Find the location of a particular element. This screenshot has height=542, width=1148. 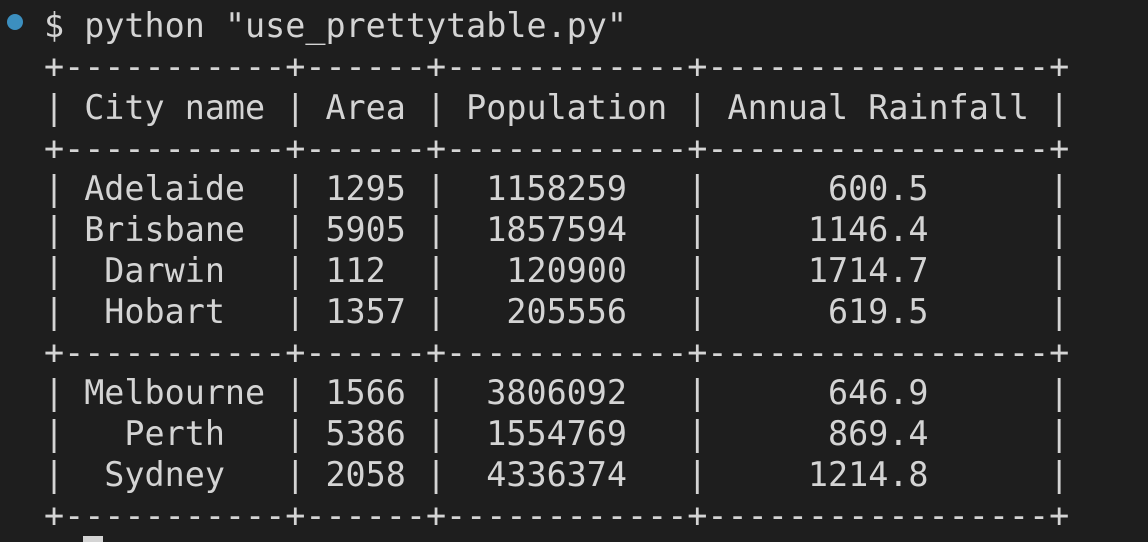

table-row: | Adelaide | 1295 | 1158259 | 600.5 | is located at coordinates (557, 189).